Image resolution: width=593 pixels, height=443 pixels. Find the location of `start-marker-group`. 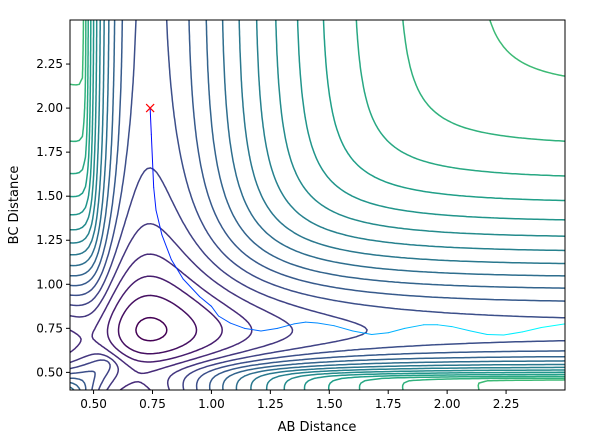

start-marker-group is located at coordinates (150, 108).